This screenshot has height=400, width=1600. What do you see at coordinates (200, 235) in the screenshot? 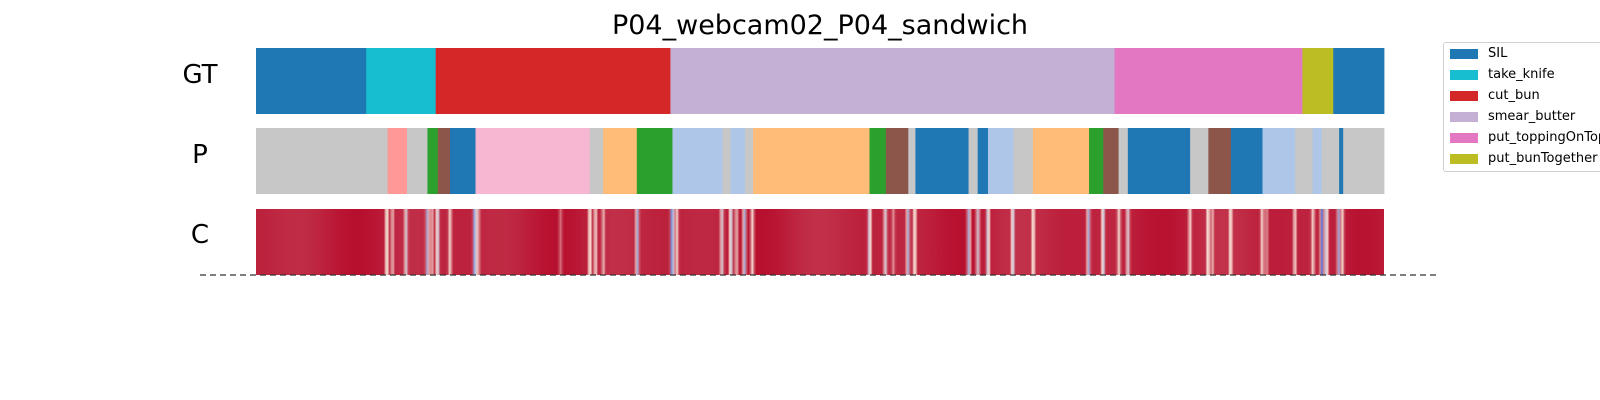
I see `row-label-c: C` at bounding box center [200, 235].